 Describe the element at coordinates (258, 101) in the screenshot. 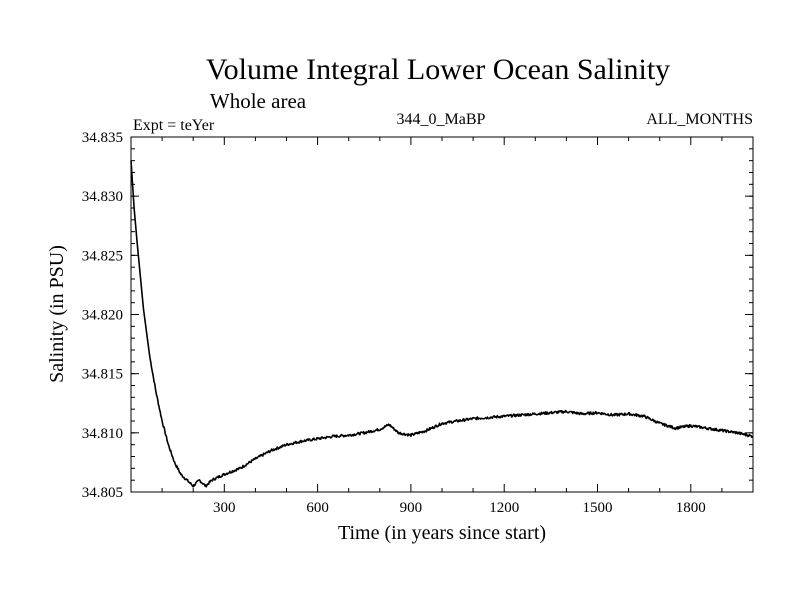

I see `chart-subtitle: Whole area` at that location.